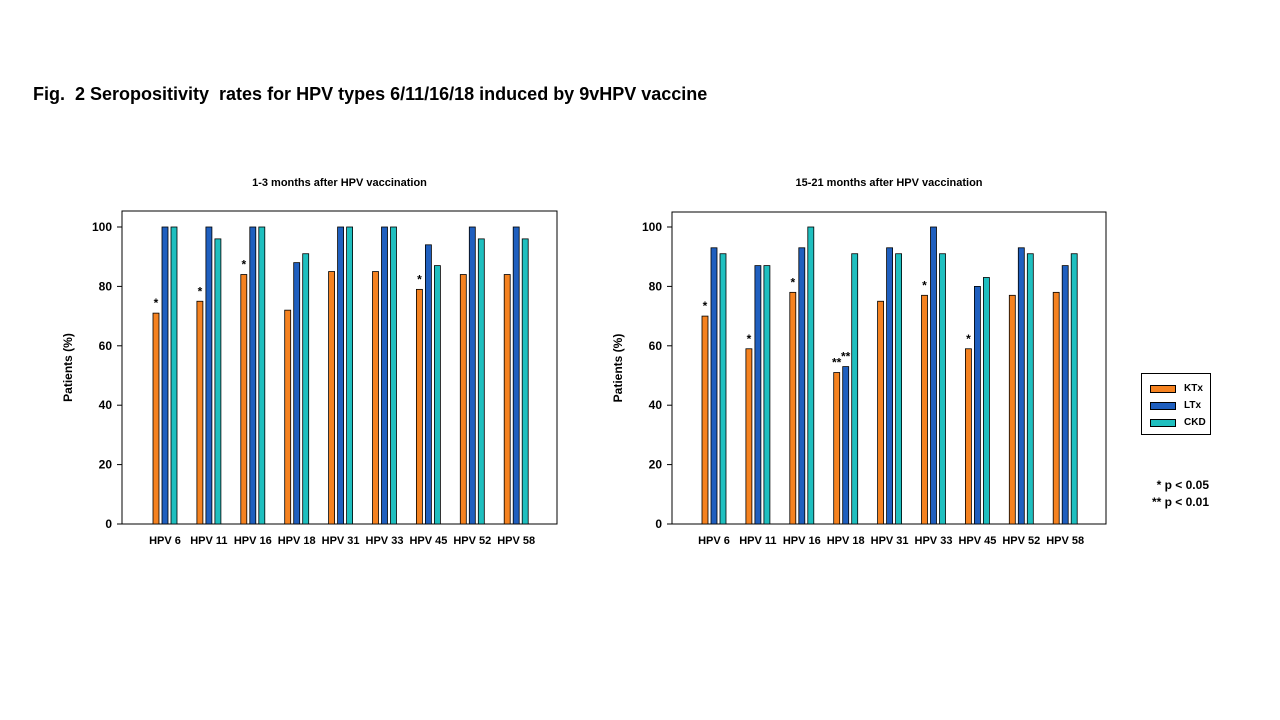 This screenshot has width=1280, height=720. I want to click on x-tick-label: HPV 11, so click(757, 541).